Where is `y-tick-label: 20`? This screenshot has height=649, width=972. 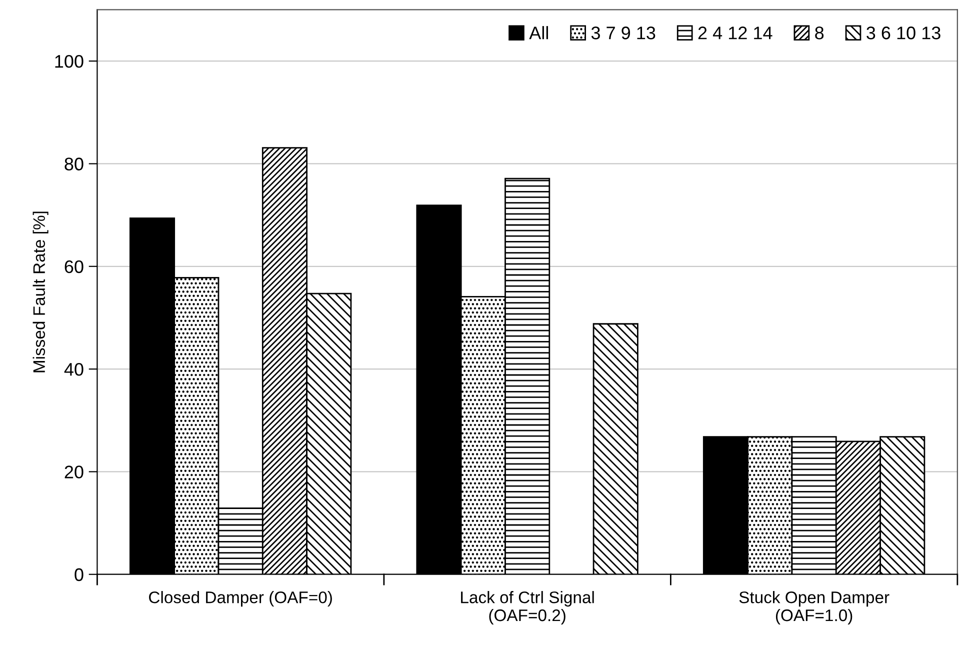 y-tick-label: 20 is located at coordinates (74, 472).